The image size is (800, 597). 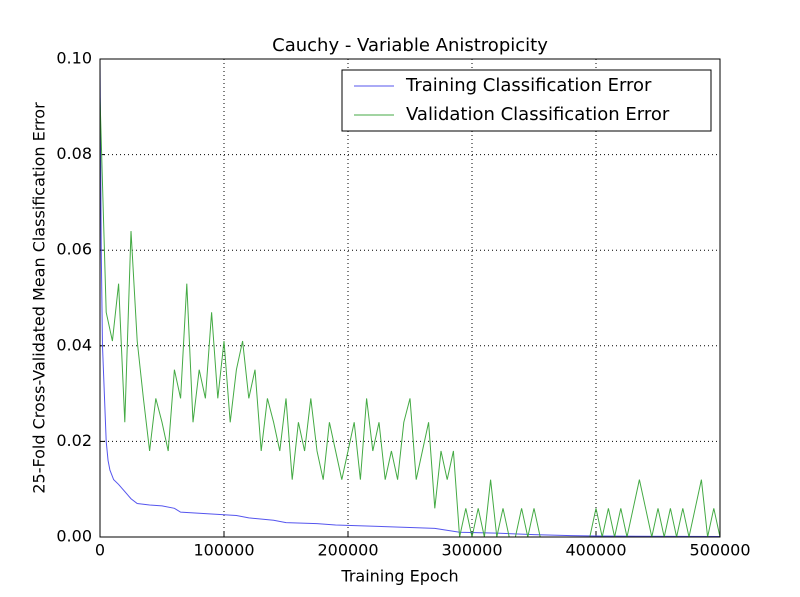 I want to click on x-tick-label: 0, so click(x=100, y=550).